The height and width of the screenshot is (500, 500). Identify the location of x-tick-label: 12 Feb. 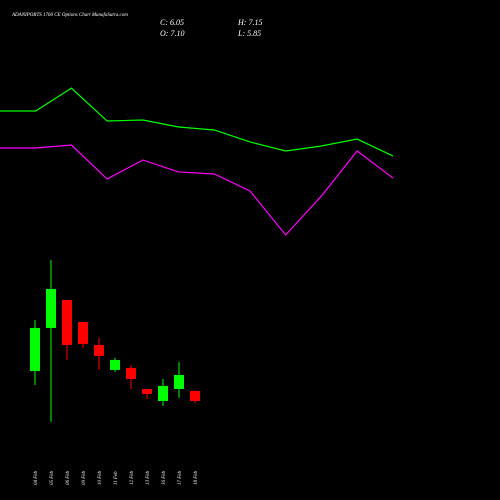
(132, 477).